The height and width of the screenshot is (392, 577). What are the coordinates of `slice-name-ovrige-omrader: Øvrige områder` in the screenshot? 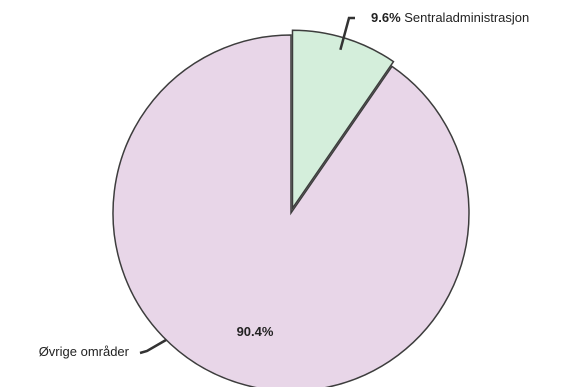 It's located at (84, 351).